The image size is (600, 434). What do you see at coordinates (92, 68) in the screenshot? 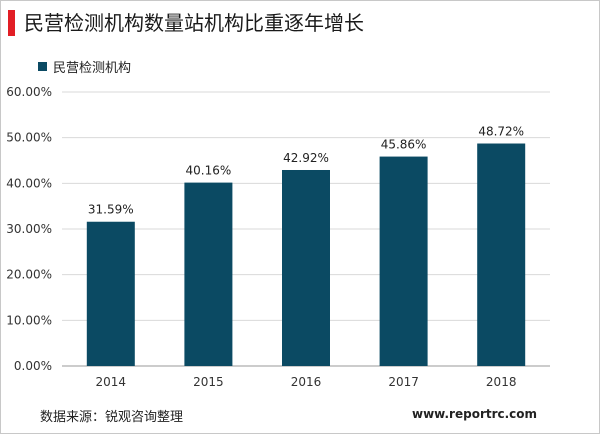
I see `legend-label: 民营检测机构` at bounding box center [92, 68].